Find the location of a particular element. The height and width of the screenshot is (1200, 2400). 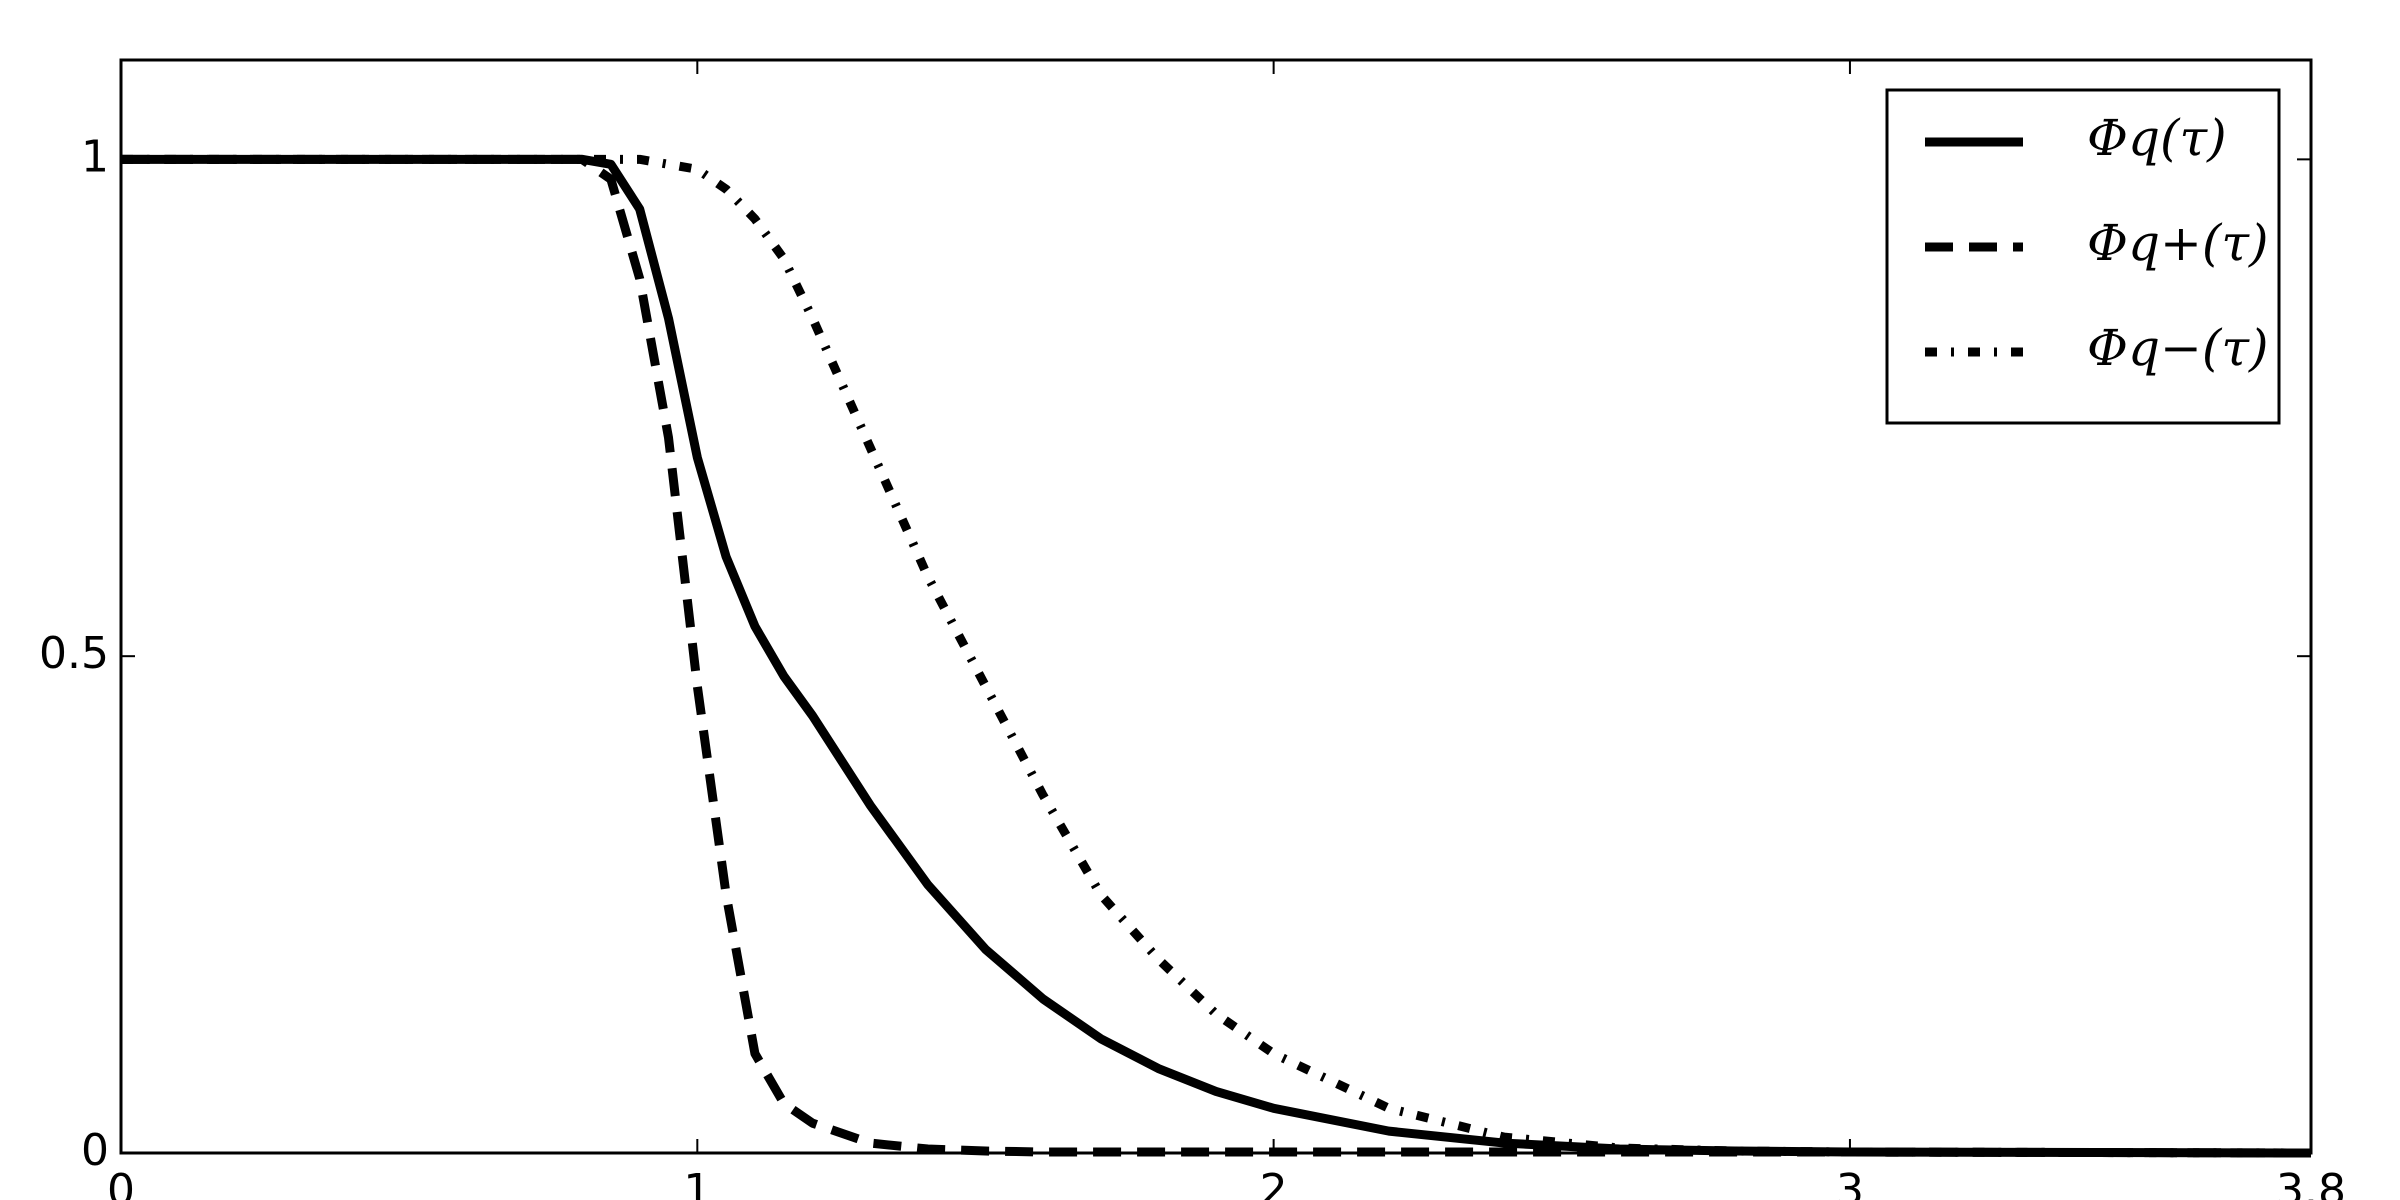

x-tick-label: 3 is located at coordinates (1850, 1182).